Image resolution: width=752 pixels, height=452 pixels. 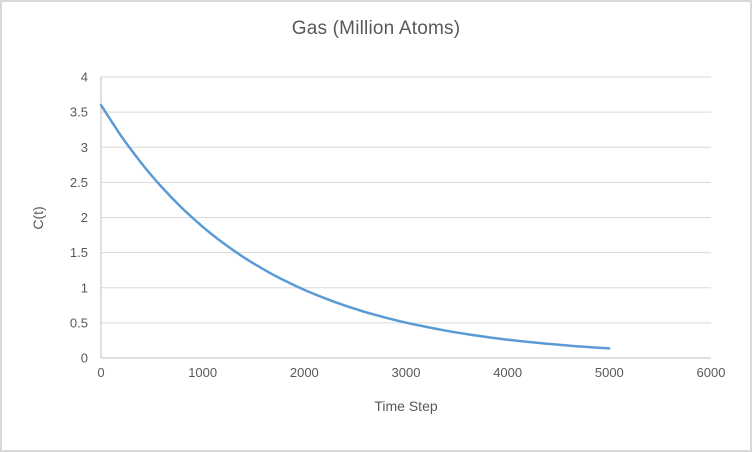 I want to click on y-tick-label: 2.5, so click(x=79, y=182).